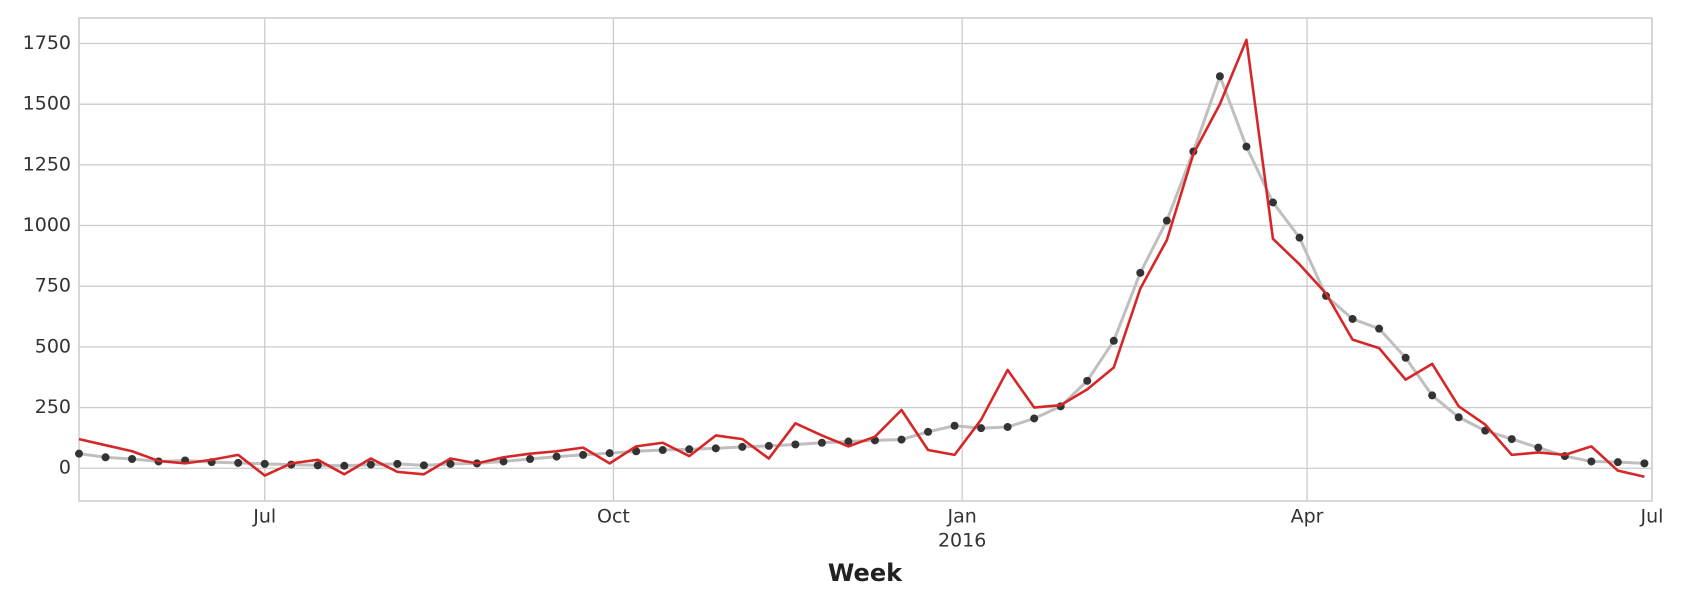 This screenshot has width=1684, height=596. What do you see at coordinates (65, 468) in the screenshot?
I see `y-tick-label: 0` at bounding box center [65, 468].